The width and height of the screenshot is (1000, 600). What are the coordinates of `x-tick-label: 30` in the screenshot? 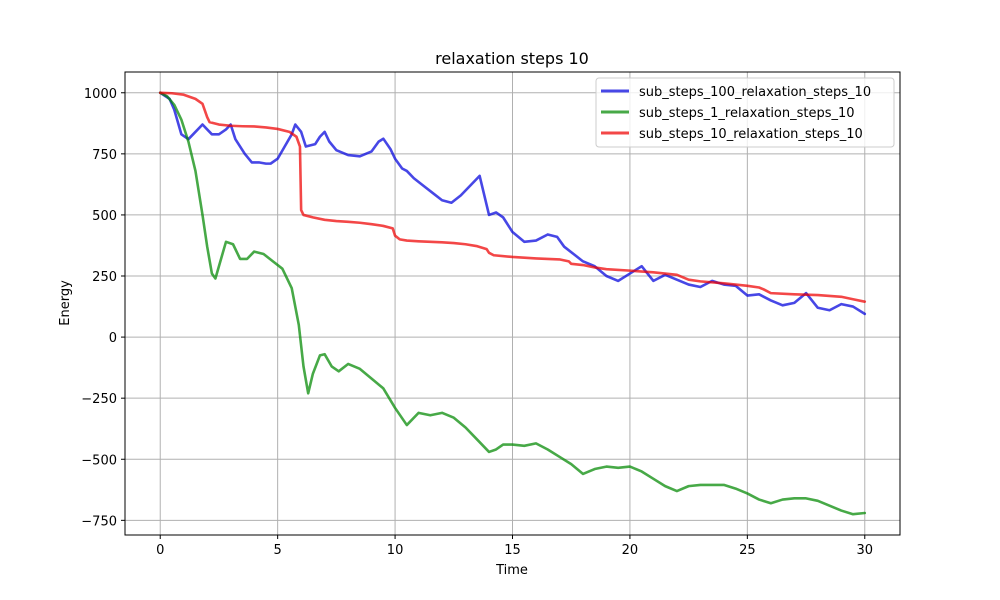 It's located at (864, 550).